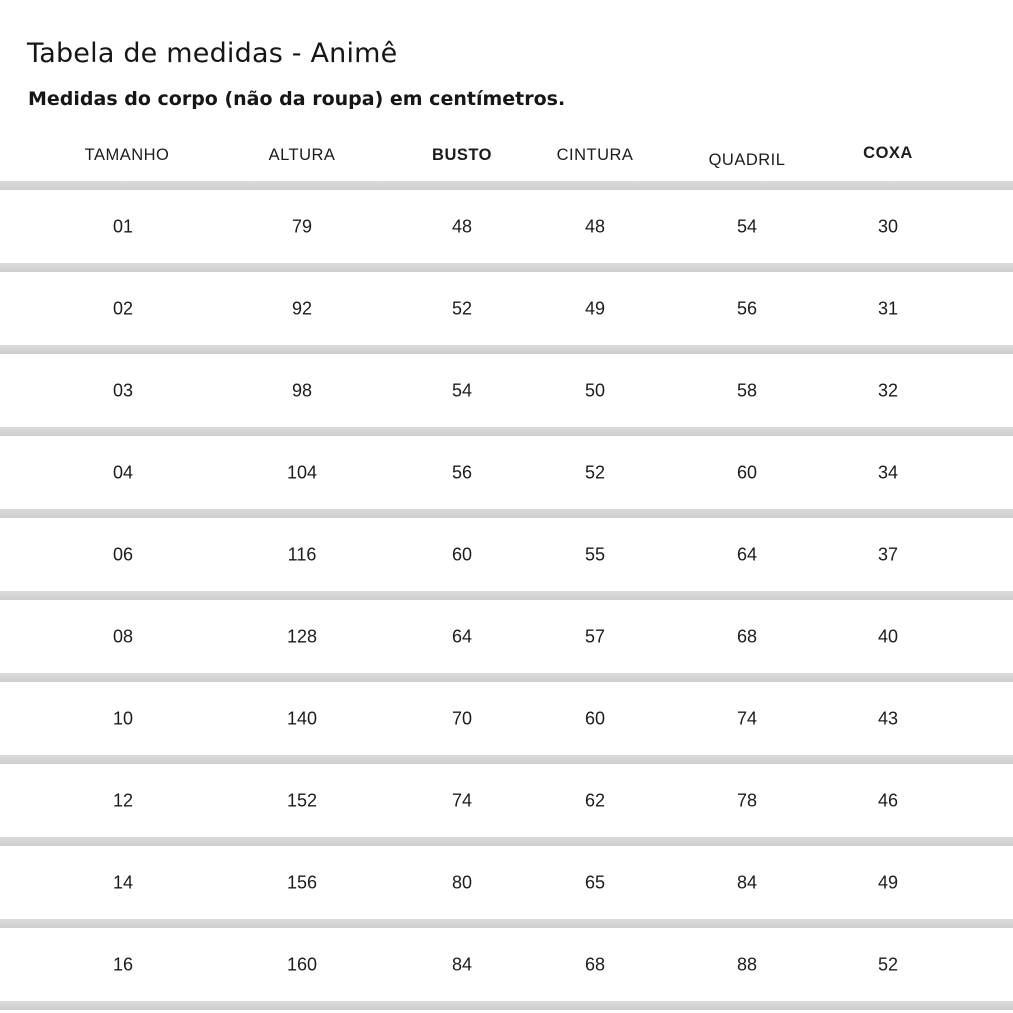 The height and width of the screenshot is (1013, 1013). Describe the element at coordinates (506, 636) in the screenshot. I see `table-row: 08 128 64 57 68 40` at that location.